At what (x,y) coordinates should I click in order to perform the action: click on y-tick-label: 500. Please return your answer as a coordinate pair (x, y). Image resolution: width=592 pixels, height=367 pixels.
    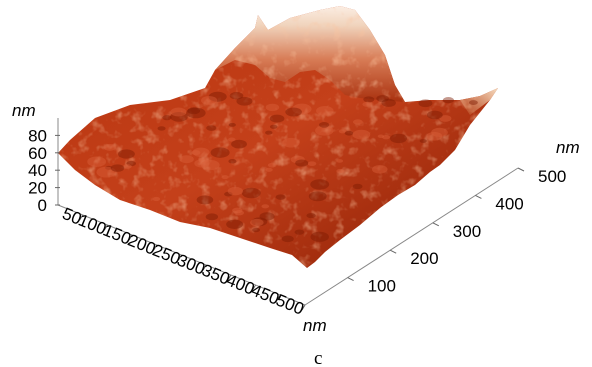
    Looking at the image, I should click on (552, 176).